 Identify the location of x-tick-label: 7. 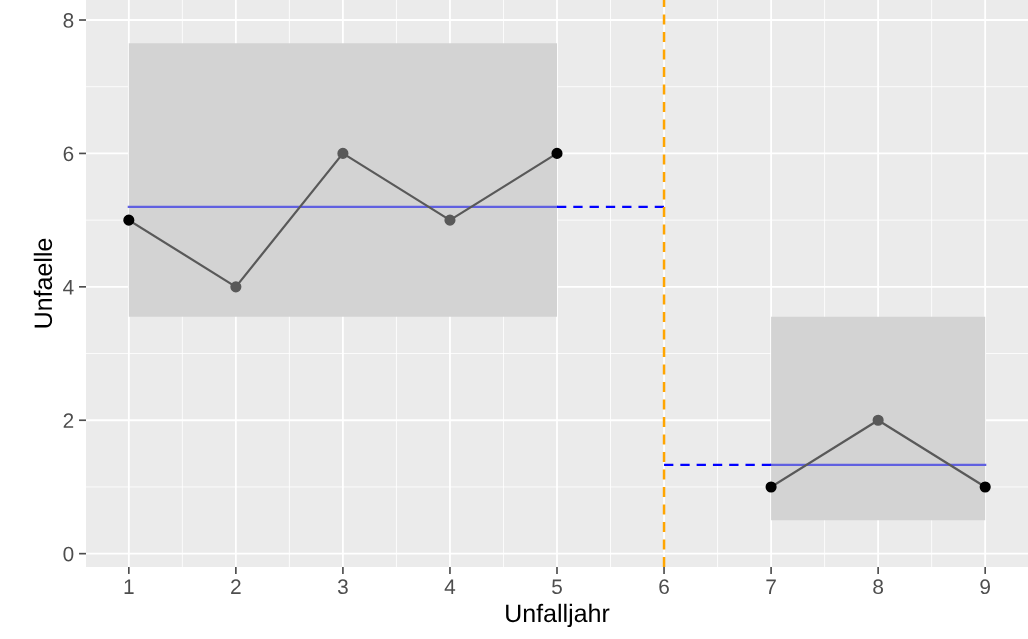
(771, 586).